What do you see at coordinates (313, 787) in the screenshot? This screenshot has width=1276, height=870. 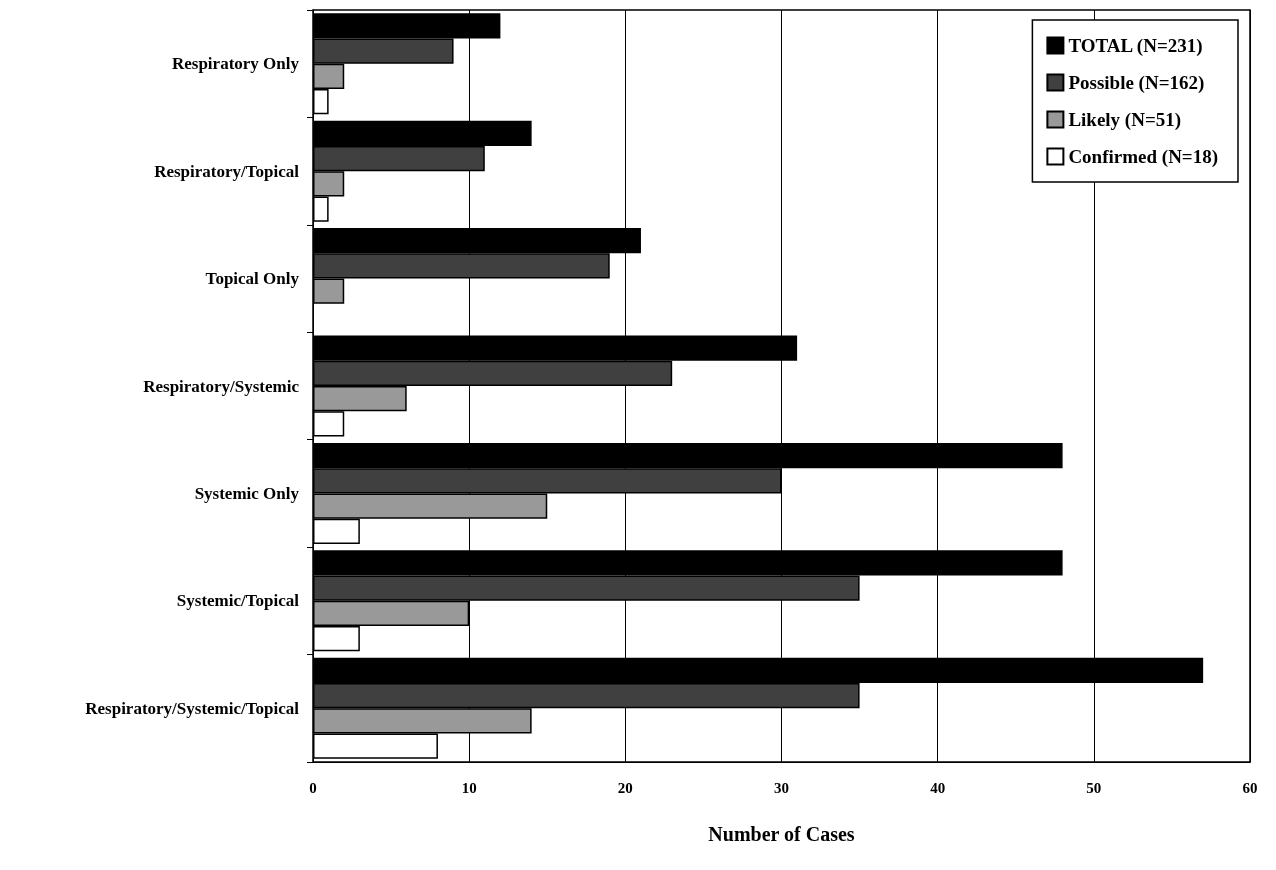 I see `x-tick-label: 0` at bounding box center [313, 787].